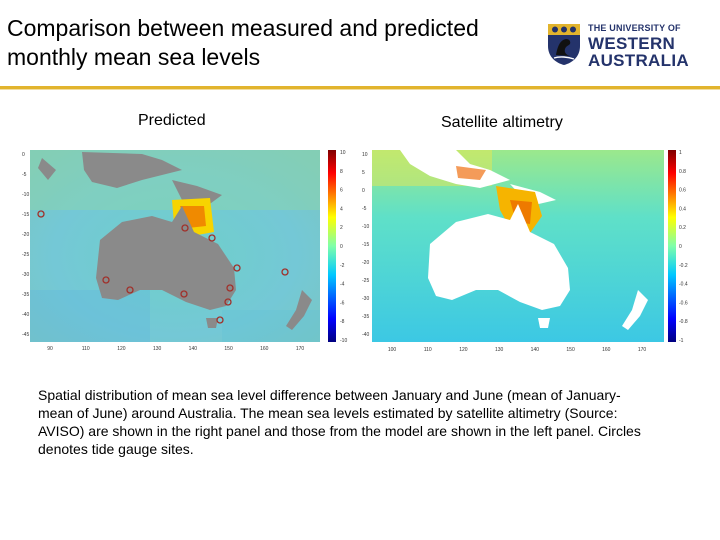  Describe the element at coordinates (300, 349) in the screenshot. I see `left-x-tick-label: 170` at that location.